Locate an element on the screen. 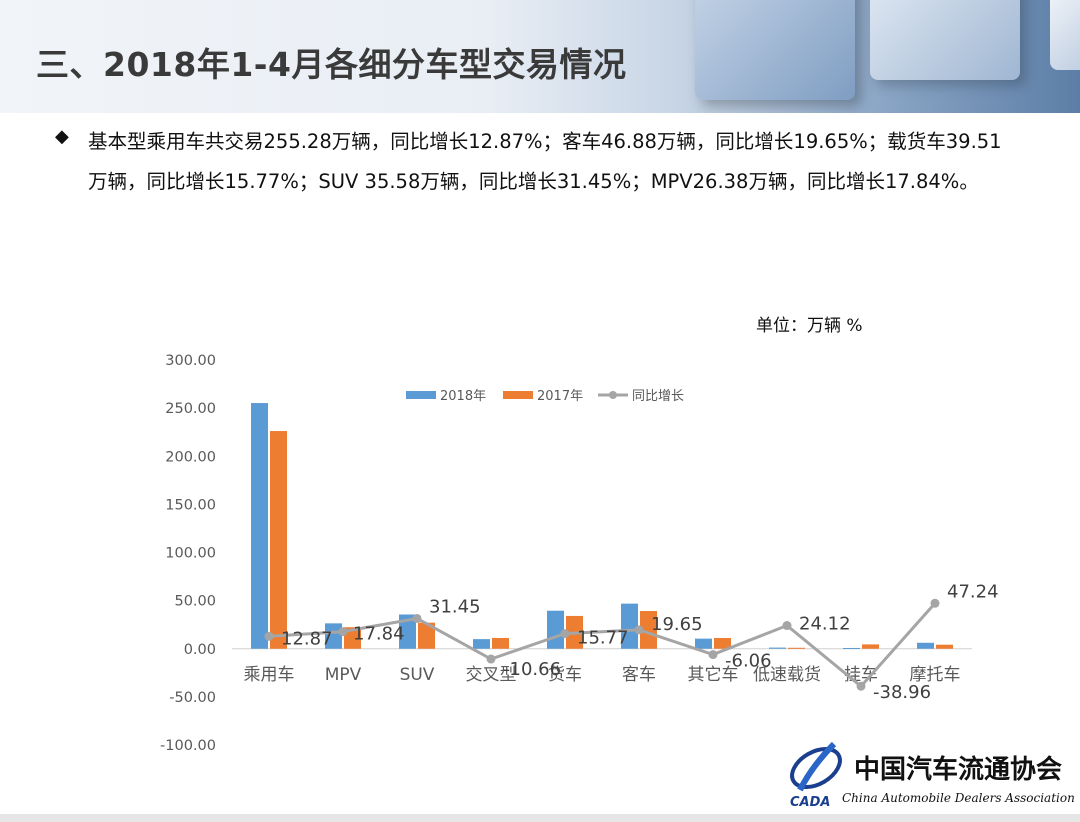 The width and height of the screenshot is (1080, 822). y-tick-label: 0.00 is located at coordinates (200, 650).